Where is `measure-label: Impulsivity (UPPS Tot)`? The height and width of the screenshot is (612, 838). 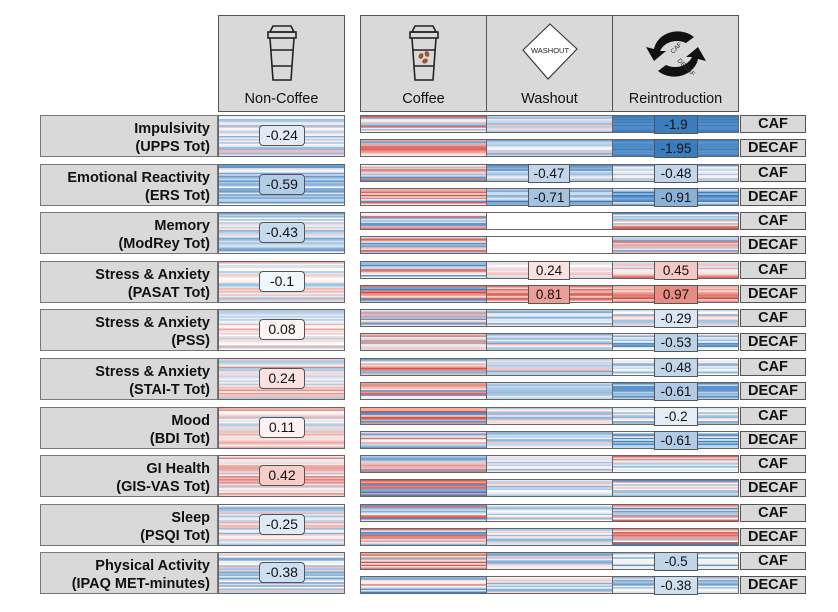 measure-label: Impulsivity (UPPS Tot) is located at coordinates (129, 136).